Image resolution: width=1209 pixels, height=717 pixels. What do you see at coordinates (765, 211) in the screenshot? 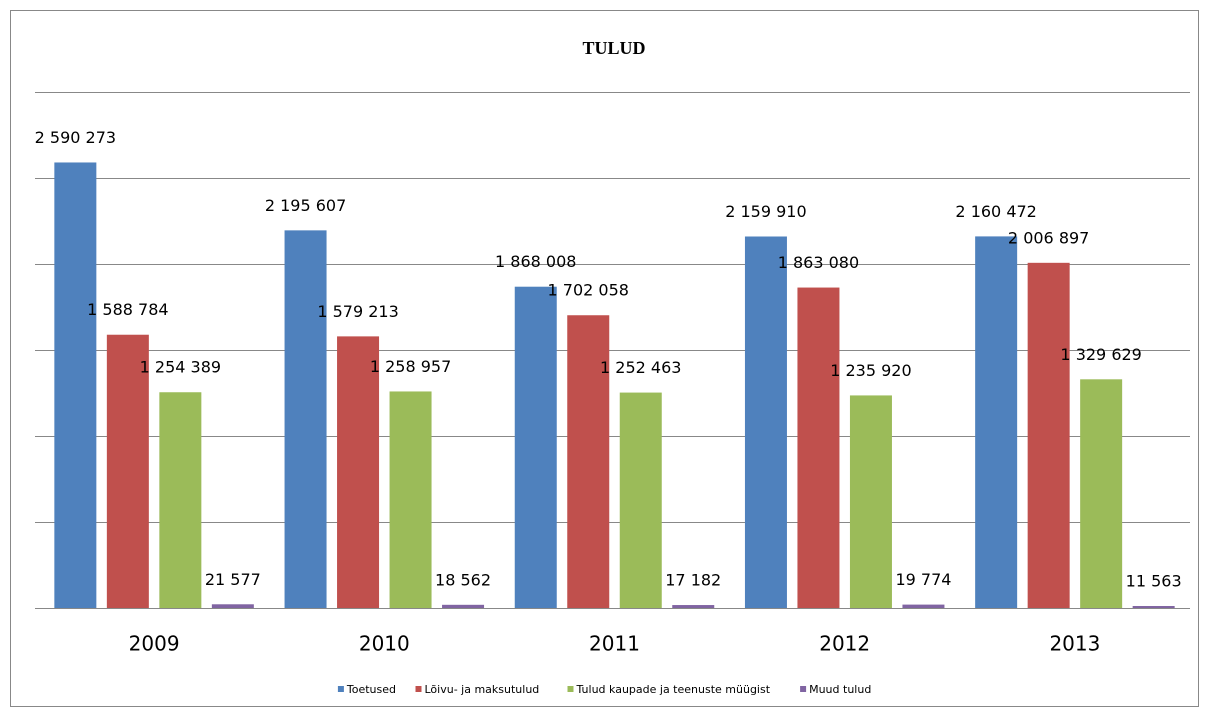
I see `value-label: 2 159 910` at bounding box center [765, 211].